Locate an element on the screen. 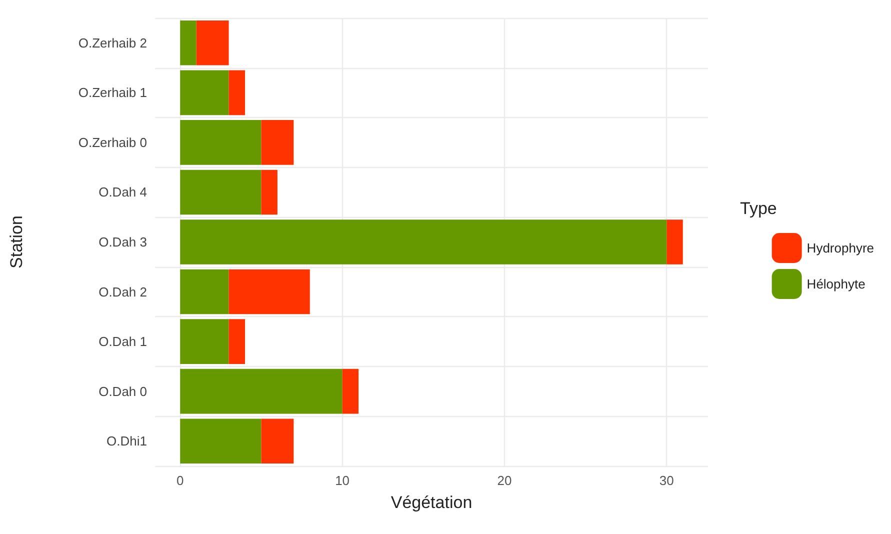 The image size is (891, 534). legend-label: Hélophyte is located at coordinates (836, 284).